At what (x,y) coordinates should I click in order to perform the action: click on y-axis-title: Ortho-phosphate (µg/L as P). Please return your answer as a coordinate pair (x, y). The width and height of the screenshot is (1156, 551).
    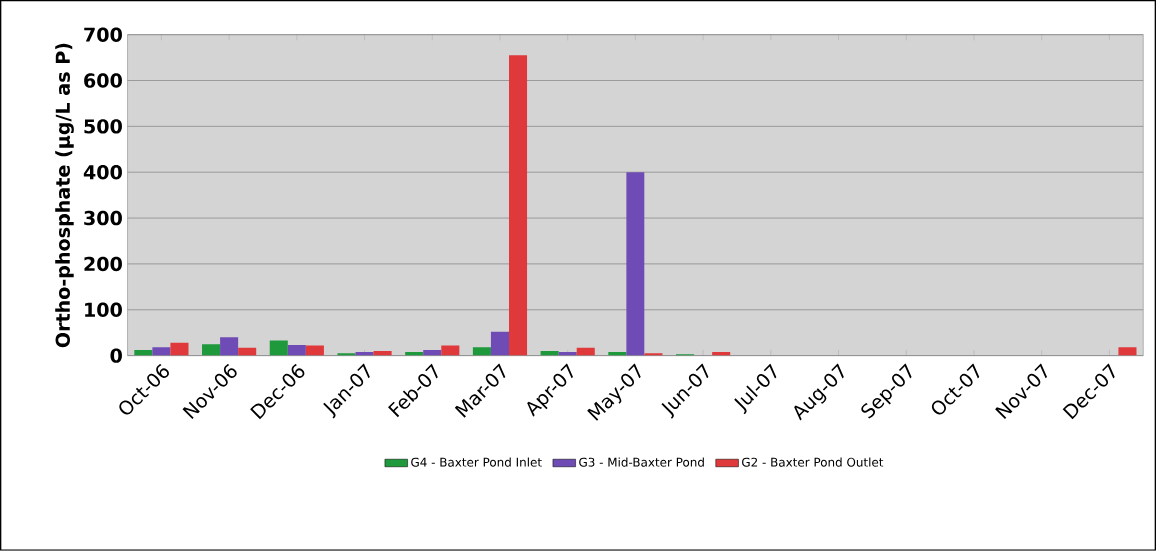
    Looking at the image, I should click on (64, 195).